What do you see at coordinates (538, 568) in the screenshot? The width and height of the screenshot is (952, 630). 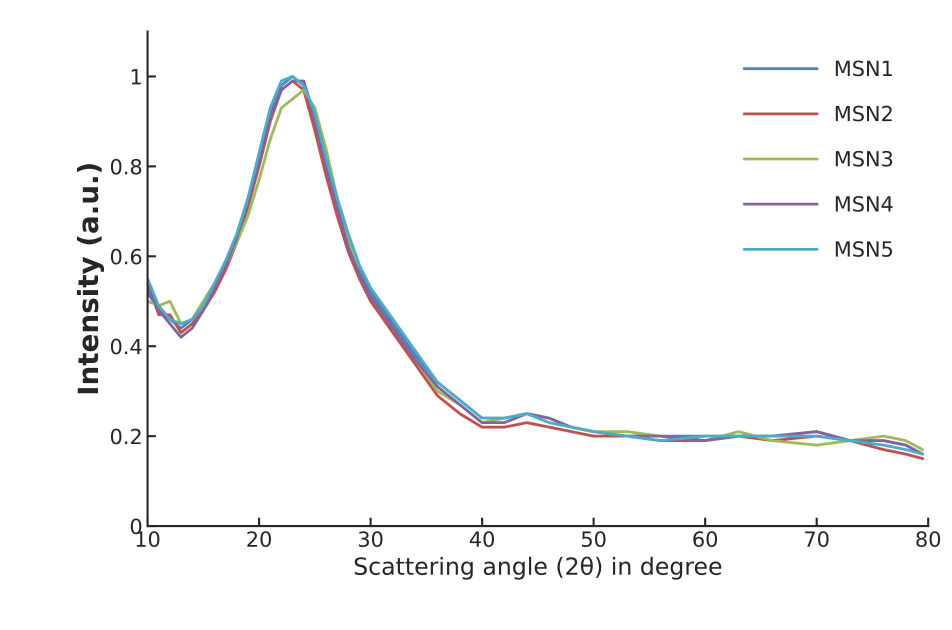 I see `x-axis-title: Scattering angle (2θ) in degree` at bounding box center [538, 568].